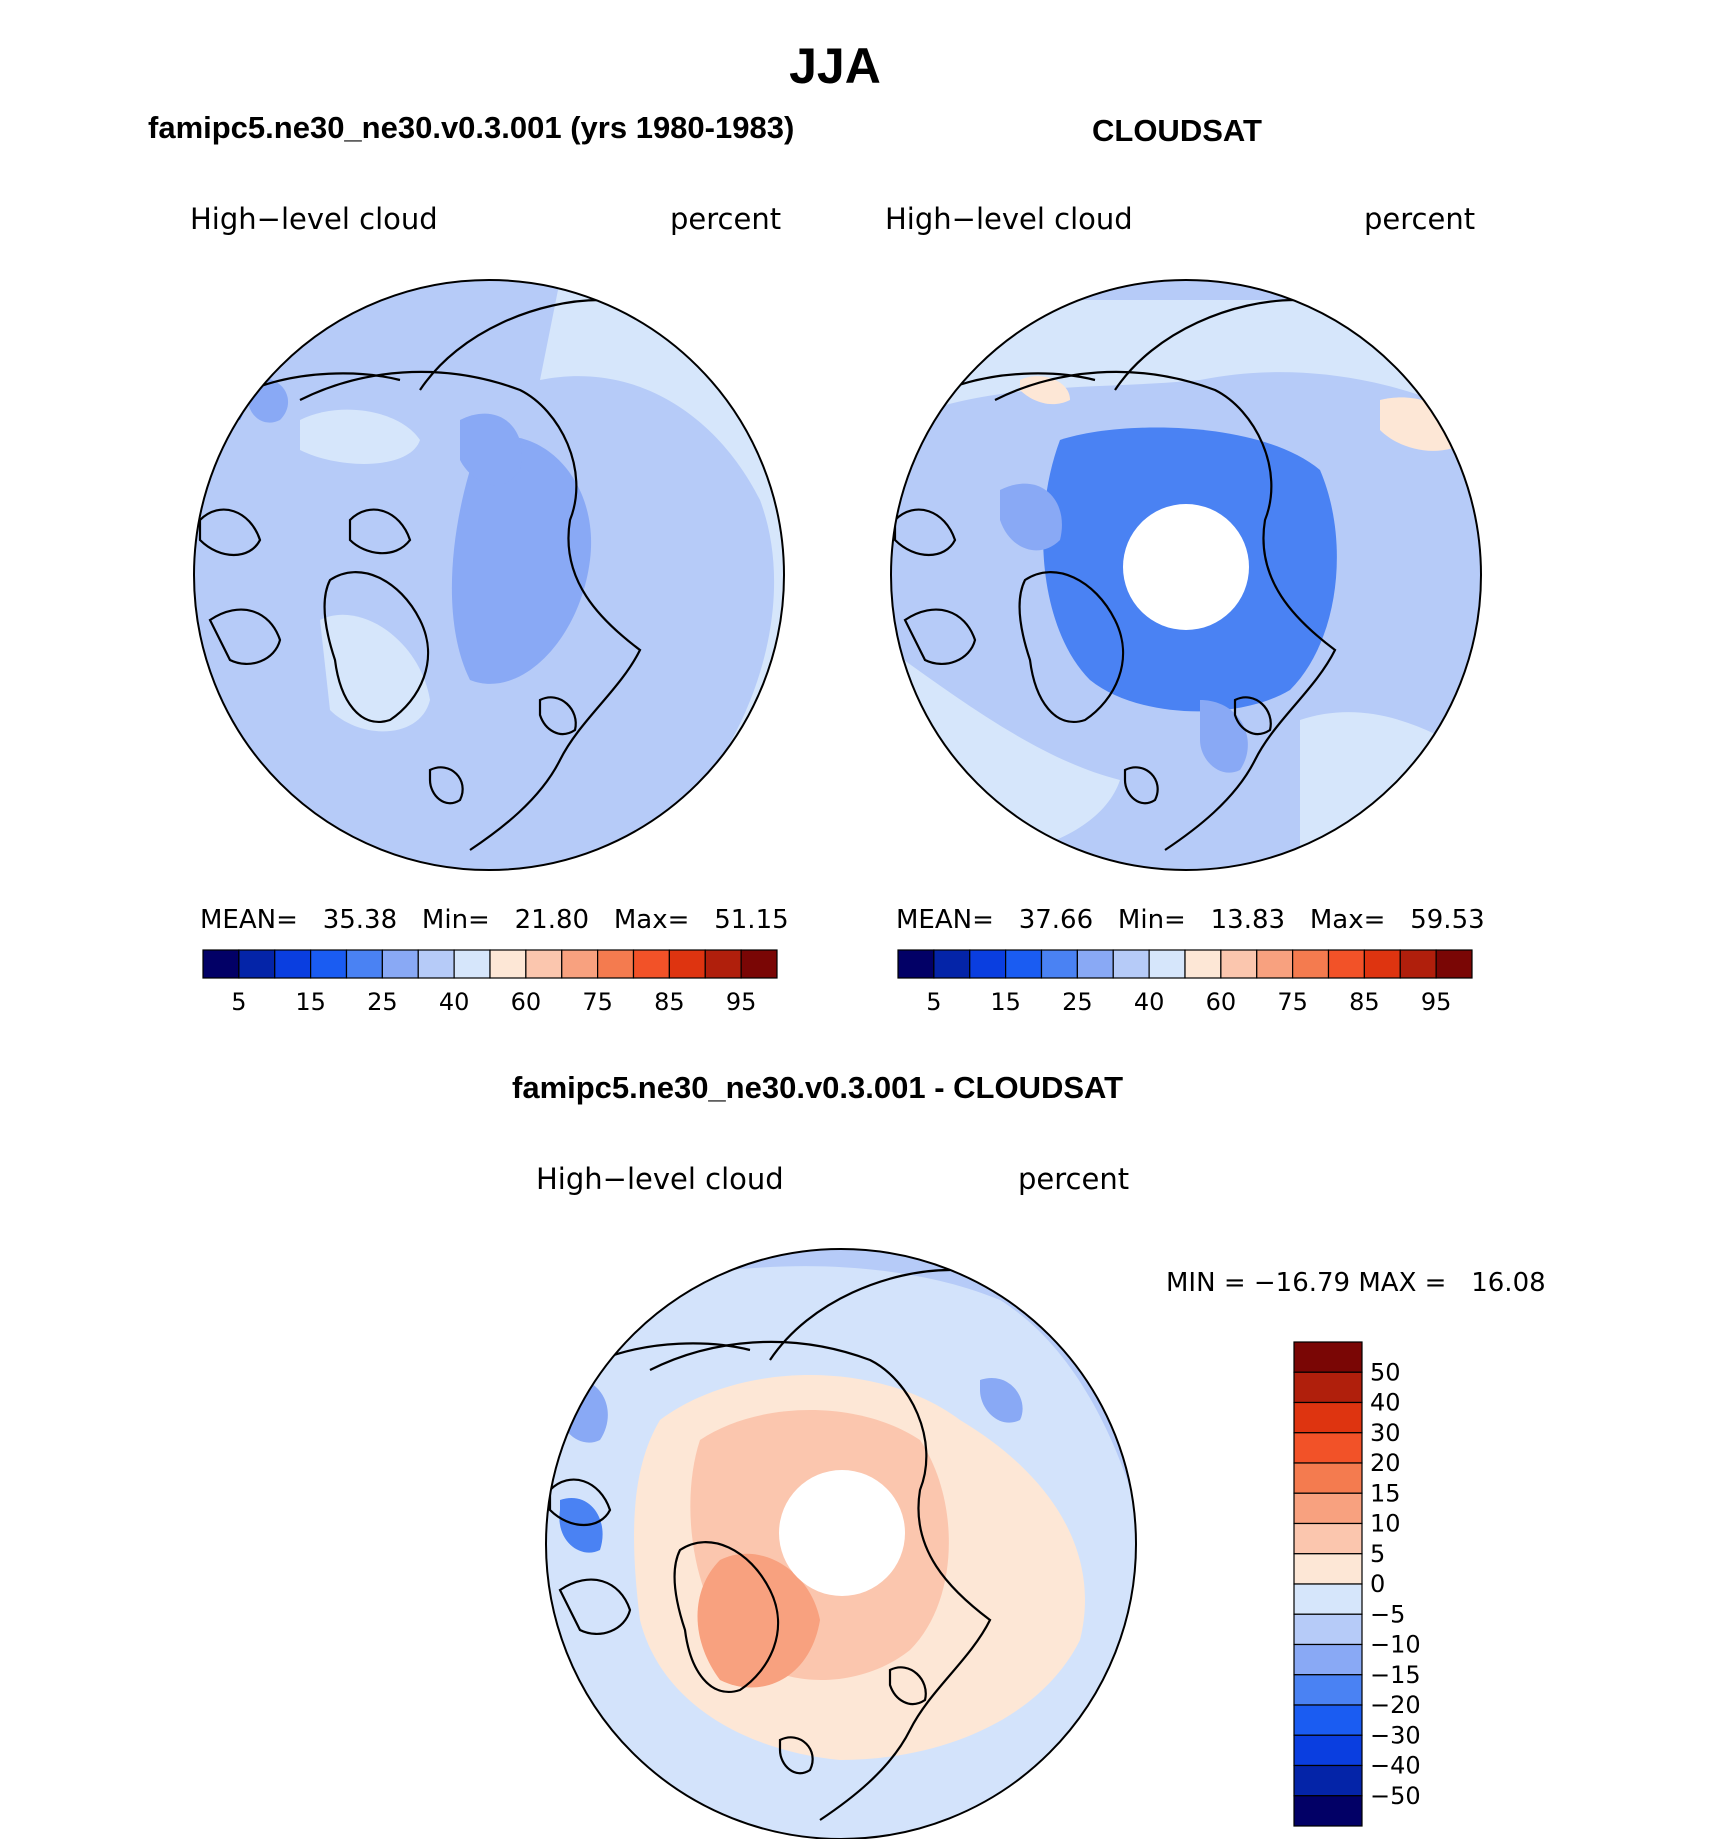 The image size is (1710, 1839). I want to click on diff-colorbar-tick-label: −20, so click(1395, 1705).